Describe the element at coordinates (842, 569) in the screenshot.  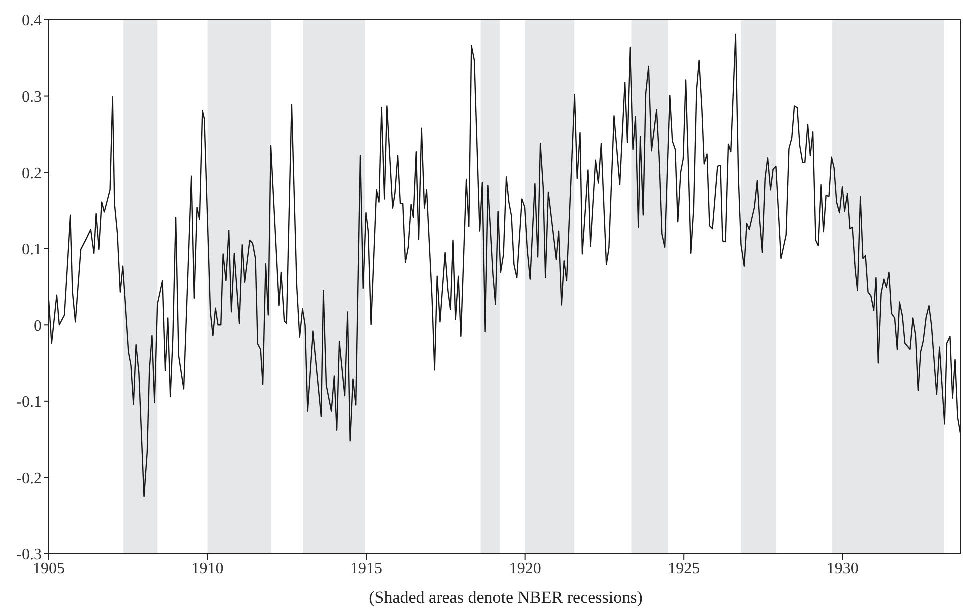
I see `x-tick-label: 1930` at that location.